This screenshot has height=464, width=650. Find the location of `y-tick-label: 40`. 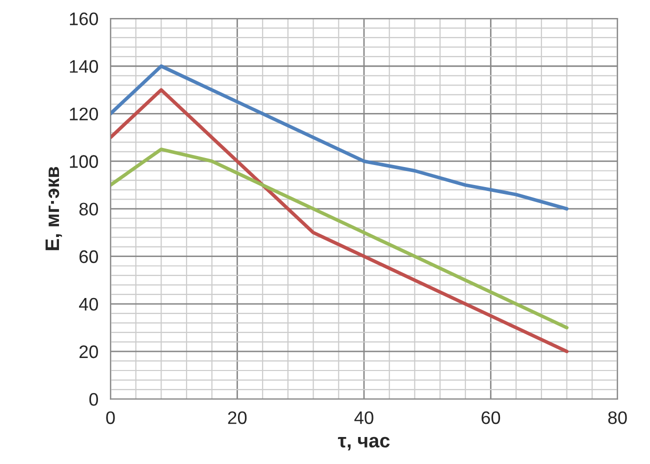

y-tick-label: 40 is located at coordinates (88, 304).